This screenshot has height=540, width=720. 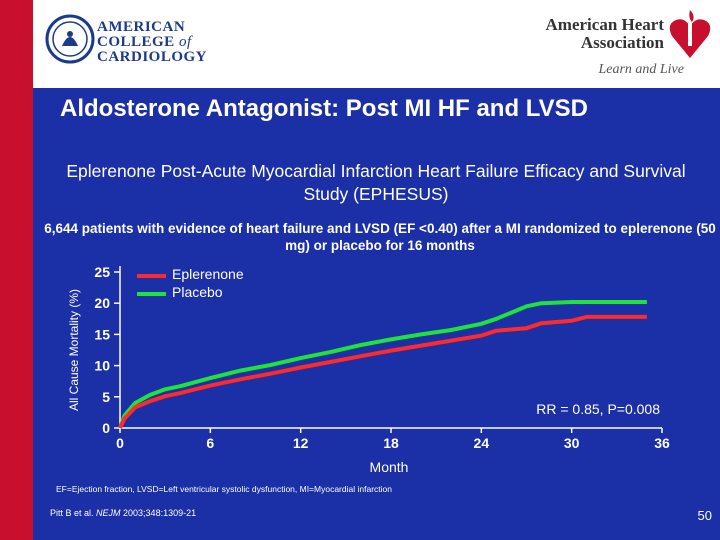 I want to click on aha-tagline: Learn and Live, so click(x=641, y=69).